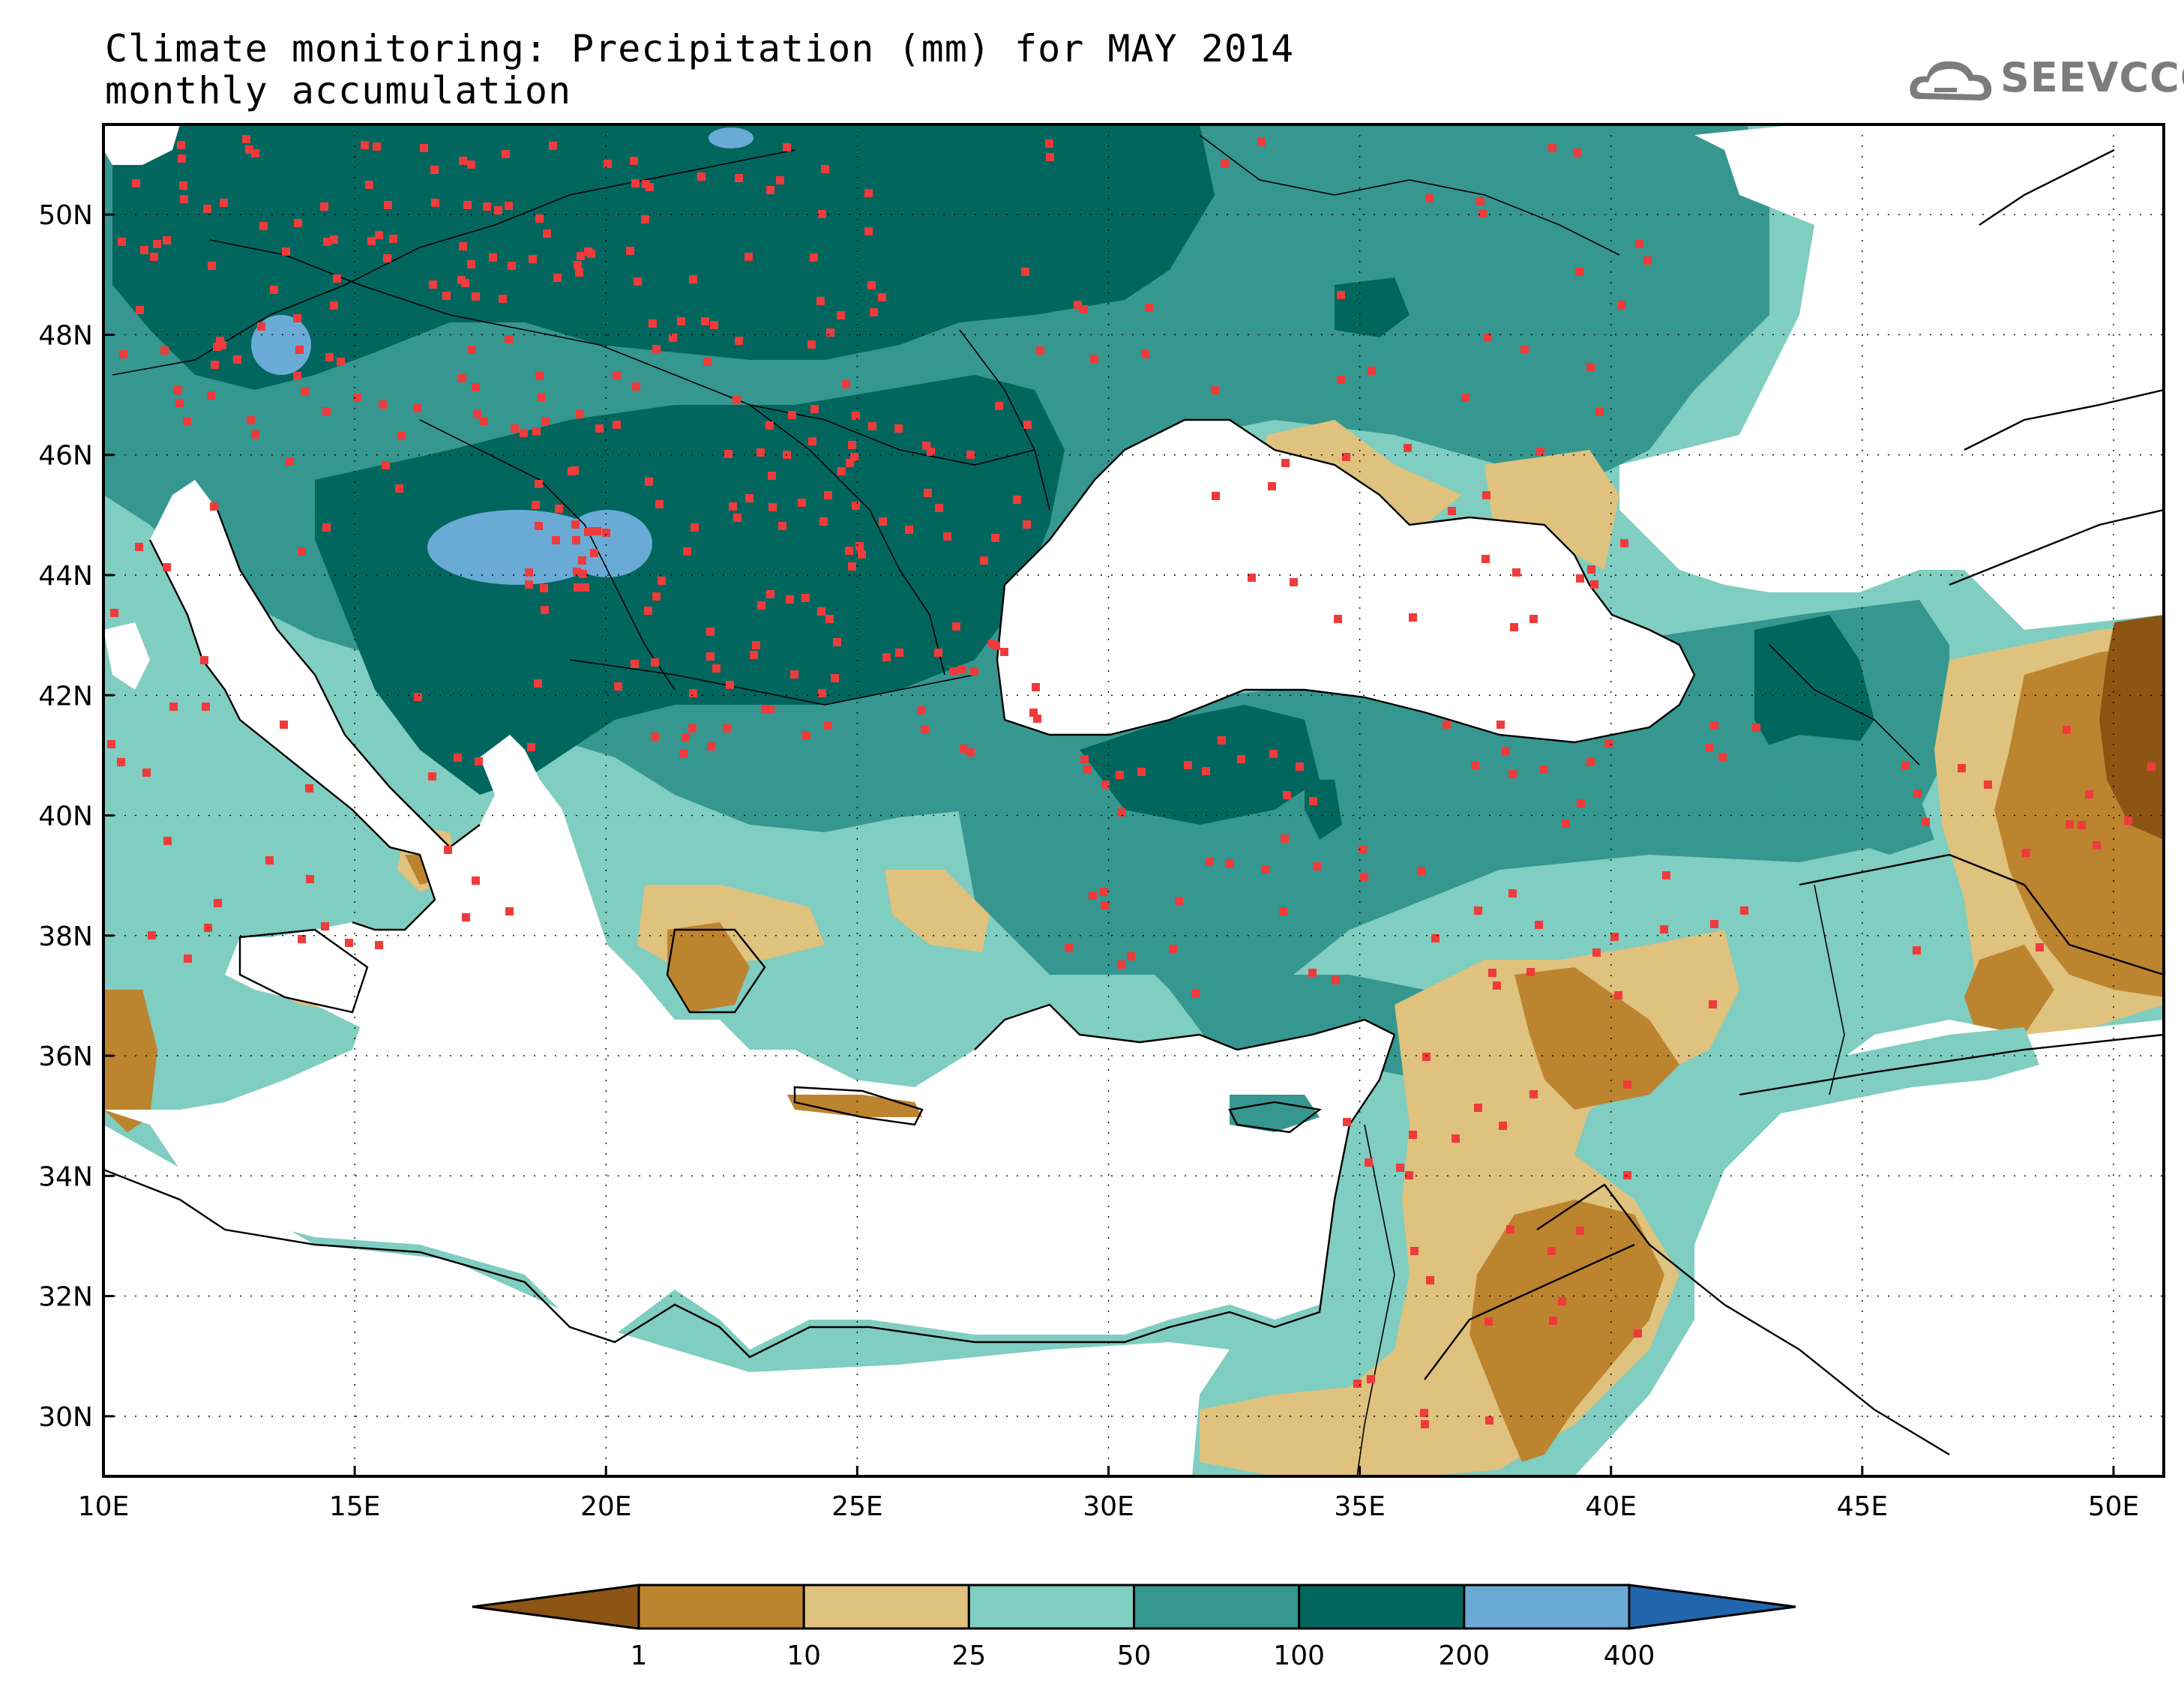  Describe the element at coordinates (1611, 1506) in the screenshot. I see `x-tick-label: 40E` at that location.